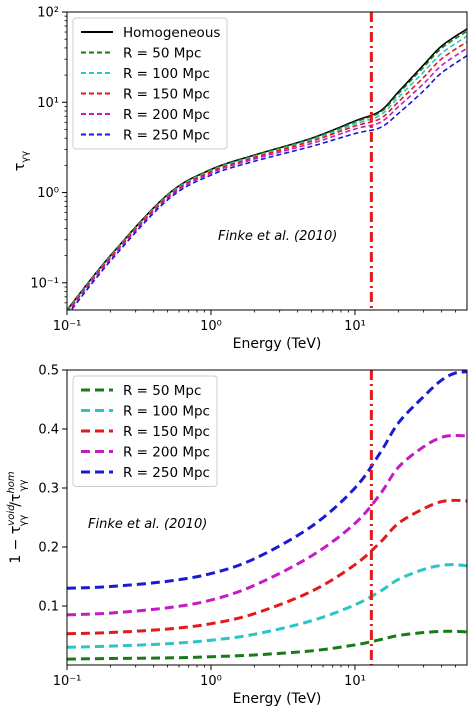  What do you see at coordinates (166, 115) in the screenshot?
I see `legend-label-5: R = 200 Mpc` at bounding box center [166, 115].